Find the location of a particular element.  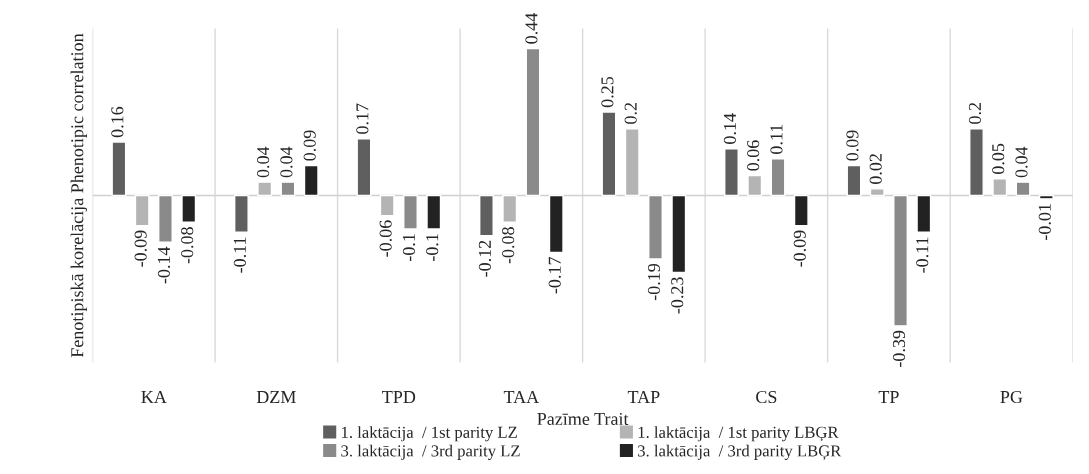

data-label: 0.44 is located at coordinates (531, 28).